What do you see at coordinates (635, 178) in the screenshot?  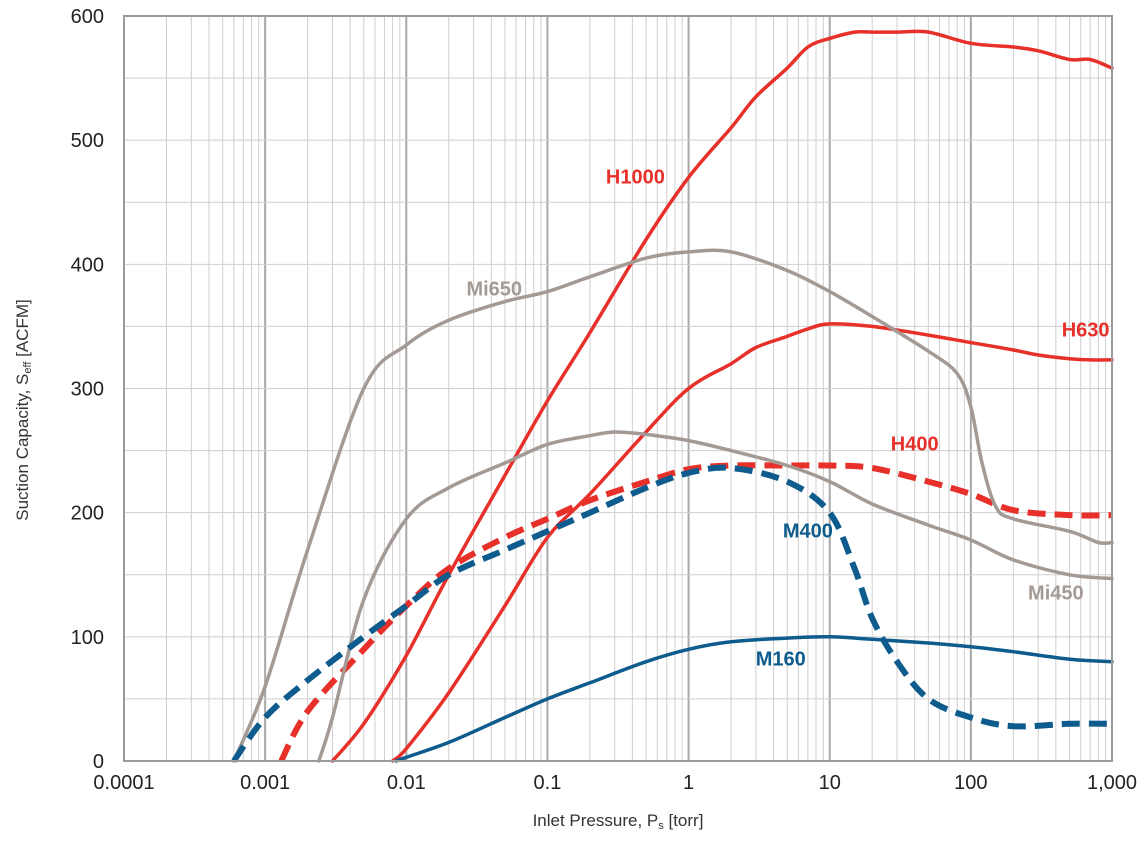 I see `label-h1000: H1000` at bounding box center [635, 178].